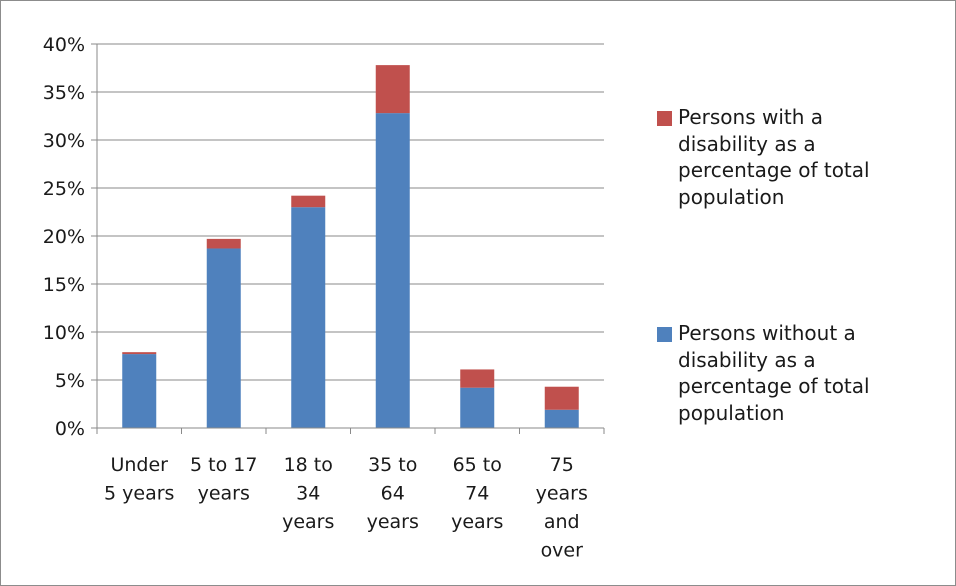  I want to click on y-axis-ticks: 0% 5% 10% 15% 20% 25% 30% 35% 40%, so click(70, 237).